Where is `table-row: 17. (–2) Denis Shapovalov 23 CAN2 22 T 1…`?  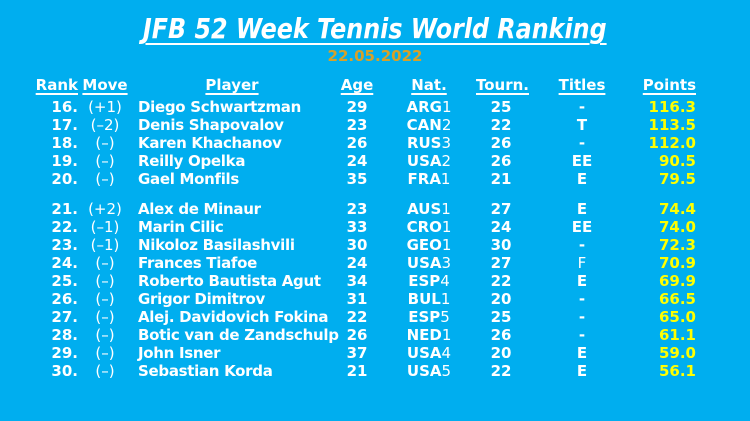 table-row: 17. (–2) Denis Shapovalov 23 CAN2 22 T 1… is located at coordinates (362, 125).